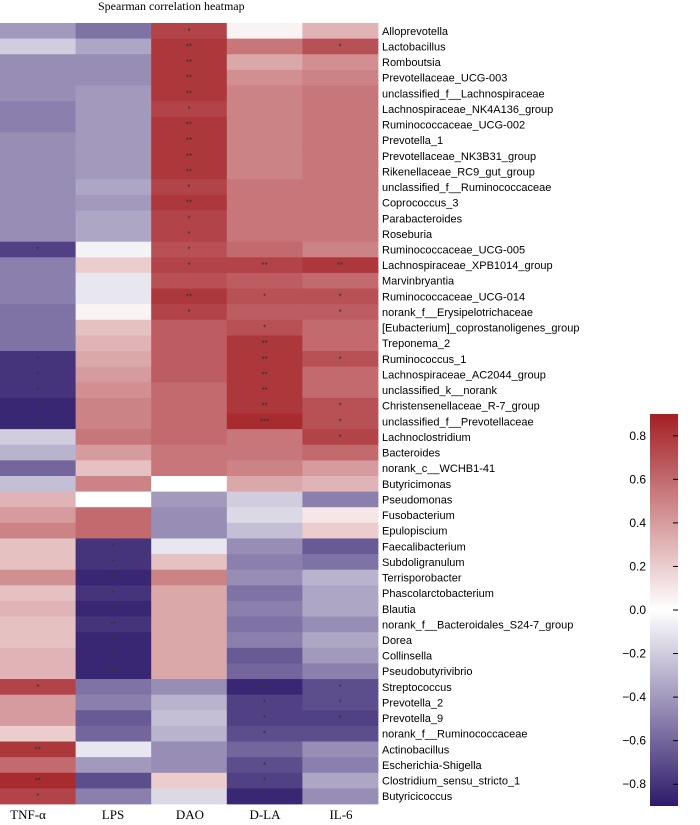  Describe the element at coordinates (650, 610) in the screenshot. I see `colorbar-ticks: 0.8 0.6 0.4 0.2 0.0 −0.2 −0.4 −0.6 −0.8` at that location.